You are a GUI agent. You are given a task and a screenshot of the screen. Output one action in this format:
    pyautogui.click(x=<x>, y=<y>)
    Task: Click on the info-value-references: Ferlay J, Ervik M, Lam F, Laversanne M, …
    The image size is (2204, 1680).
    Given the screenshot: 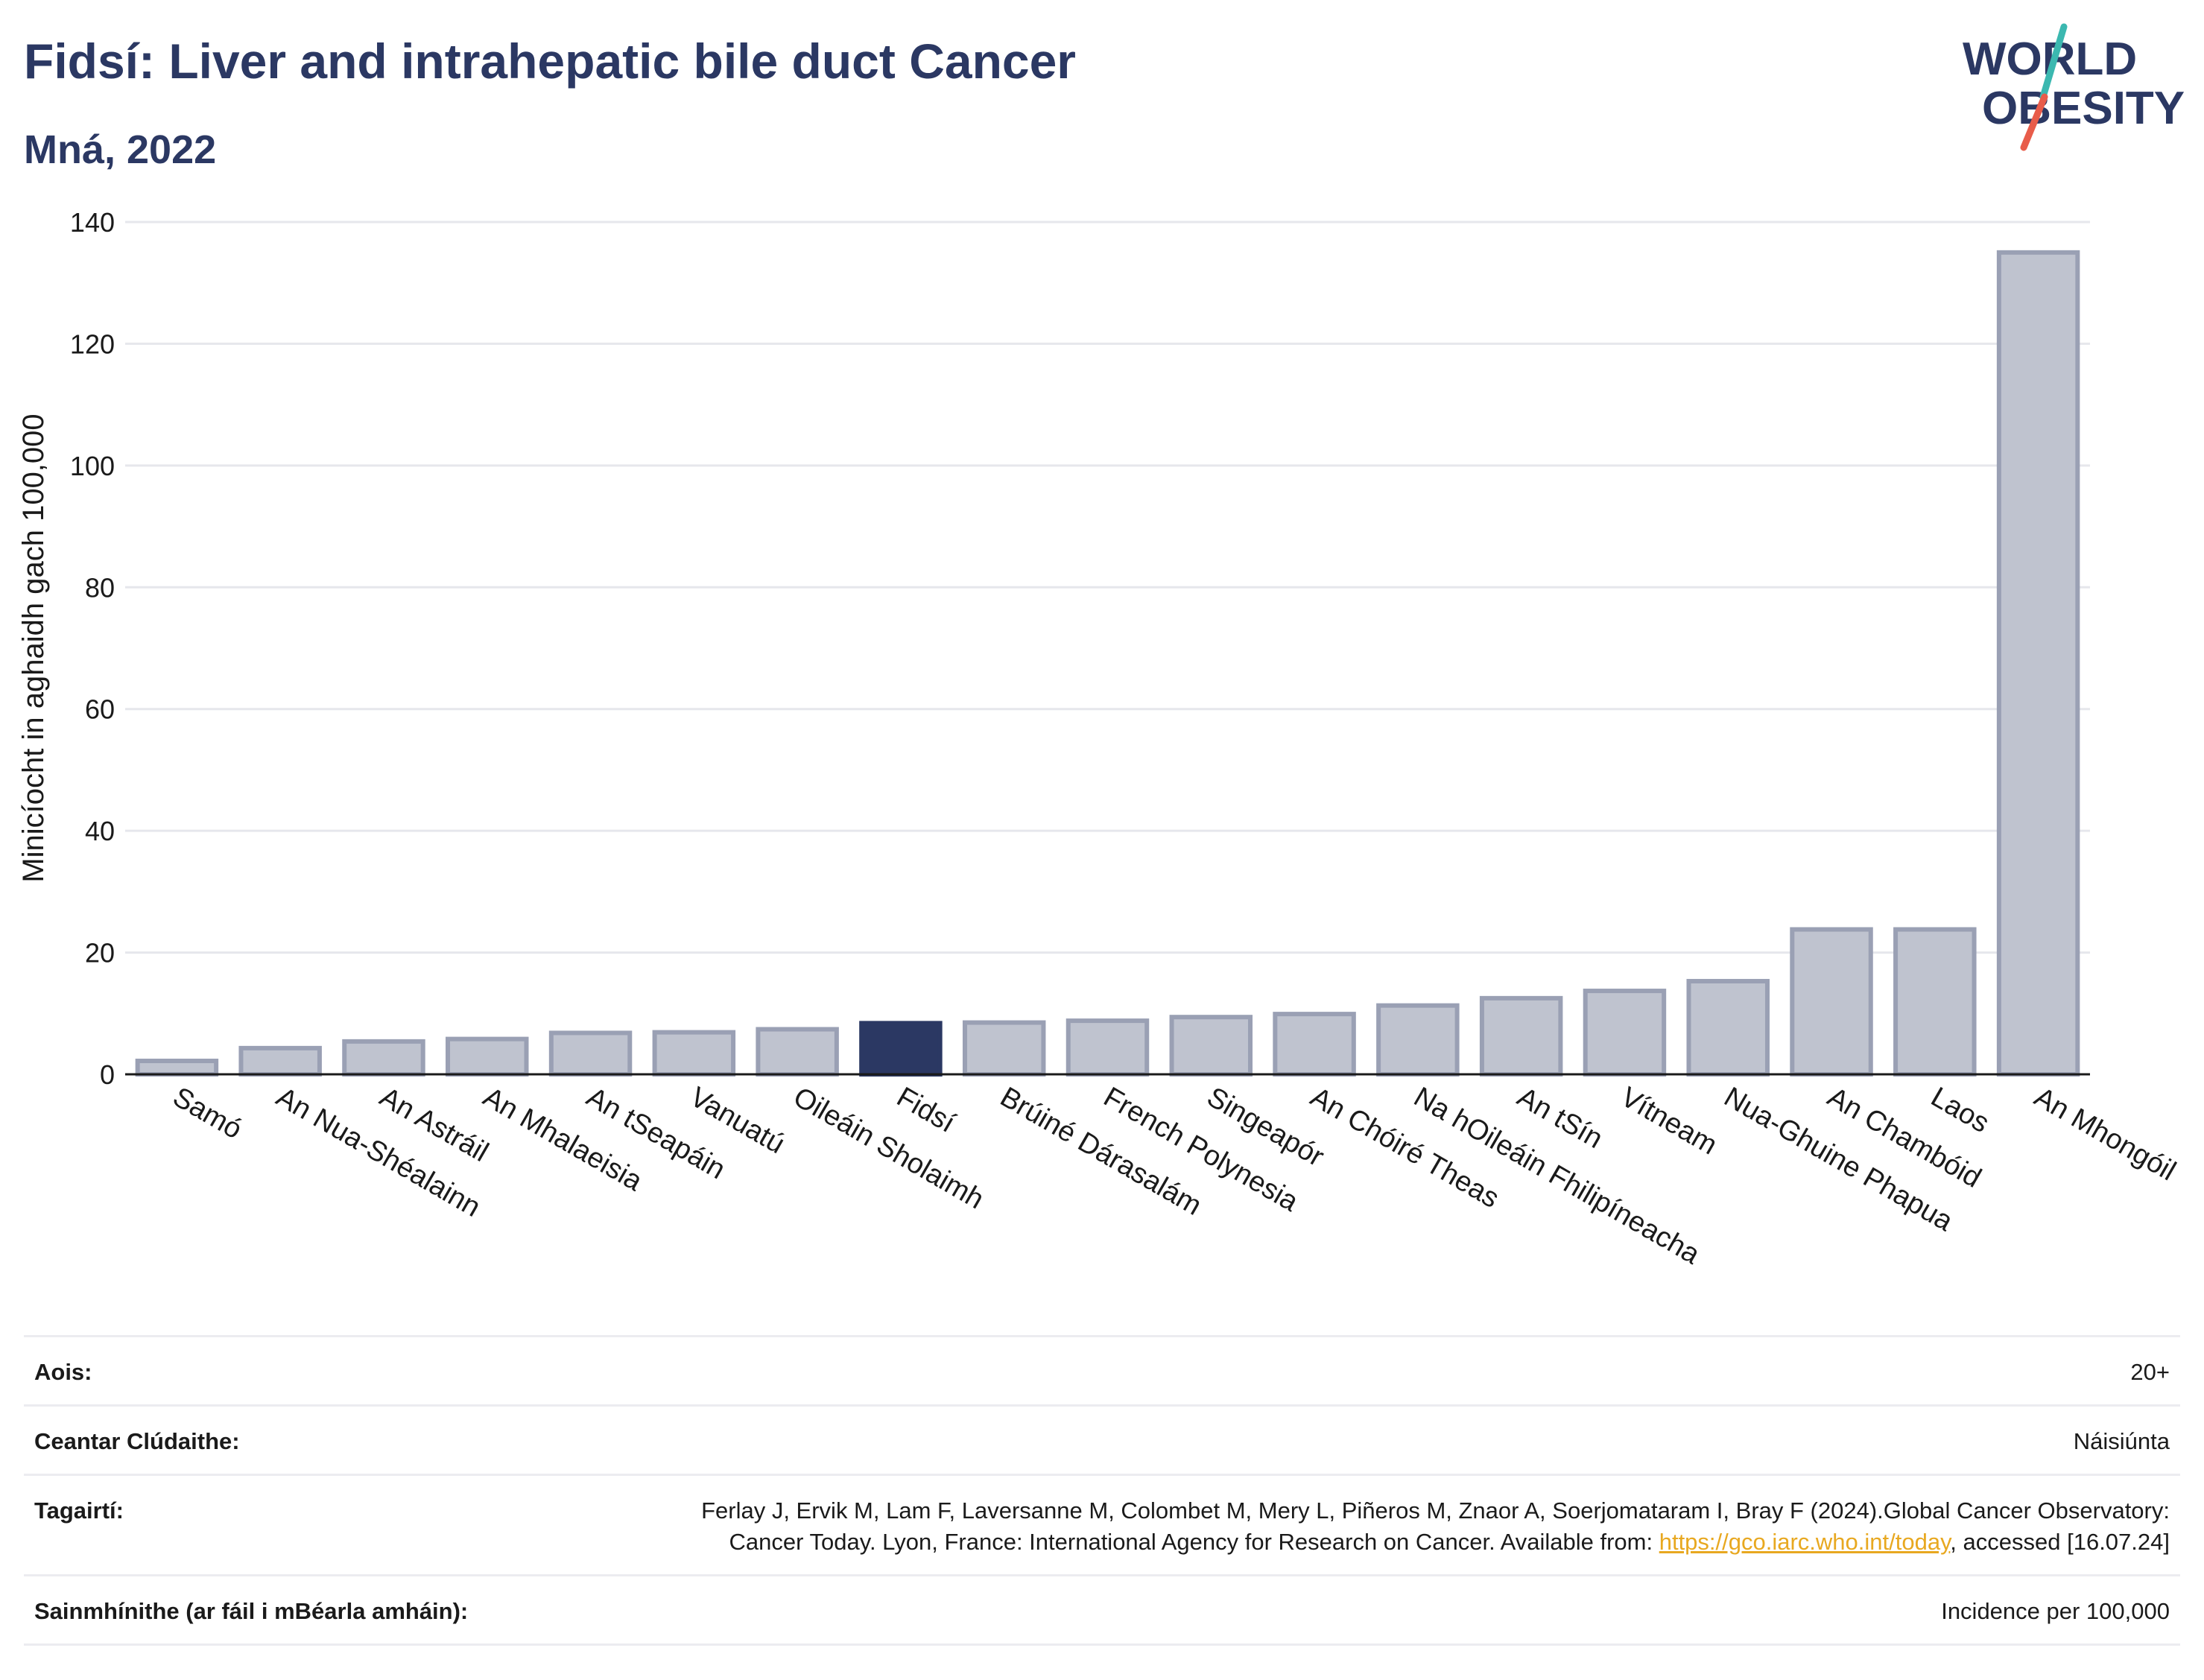 What is the action you would take?
    pyautogui.click(x=1406, y=1526)
    